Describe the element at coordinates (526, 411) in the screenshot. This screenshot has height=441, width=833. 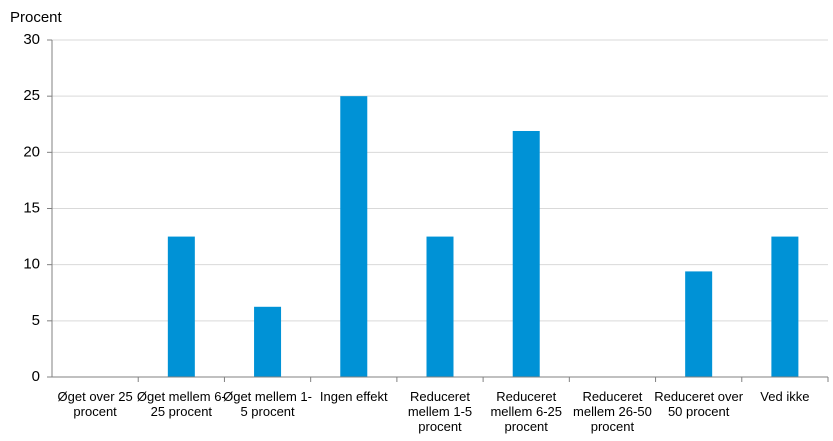
I see `x-tick-label: Reduceret mellem 6-25 procent` at that location.